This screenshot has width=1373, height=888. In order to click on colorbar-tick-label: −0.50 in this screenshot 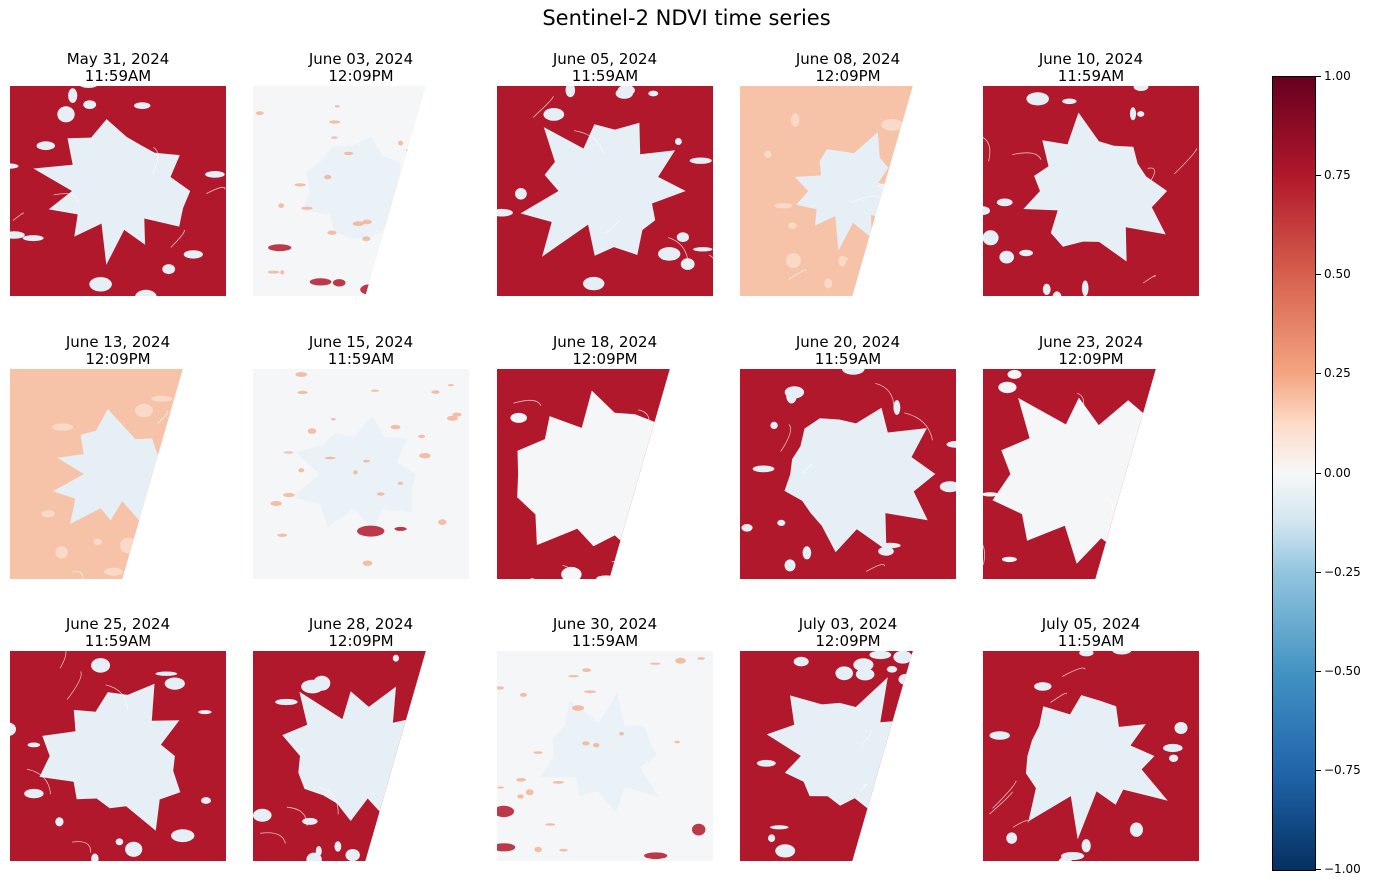, I will do `click(1342, 670)`.